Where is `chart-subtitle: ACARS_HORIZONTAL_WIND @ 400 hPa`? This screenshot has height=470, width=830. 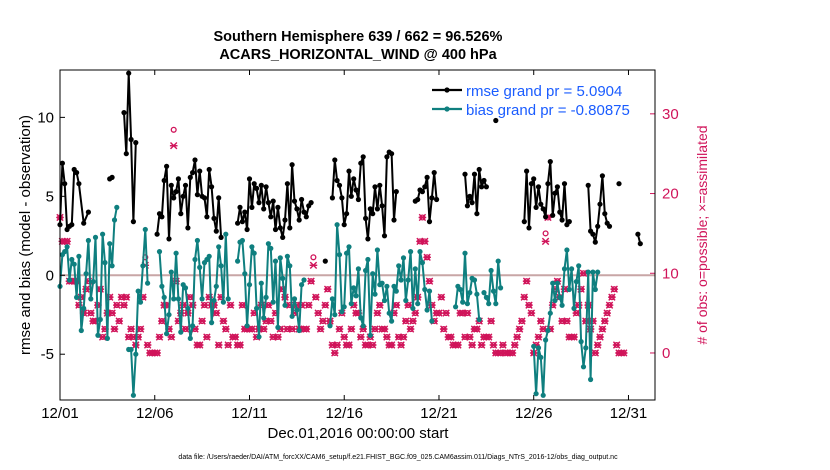
chart-subtitle: ACARS_HORIZONTAL_WIND @ 400 hPa is located at coordinates (358, 55).